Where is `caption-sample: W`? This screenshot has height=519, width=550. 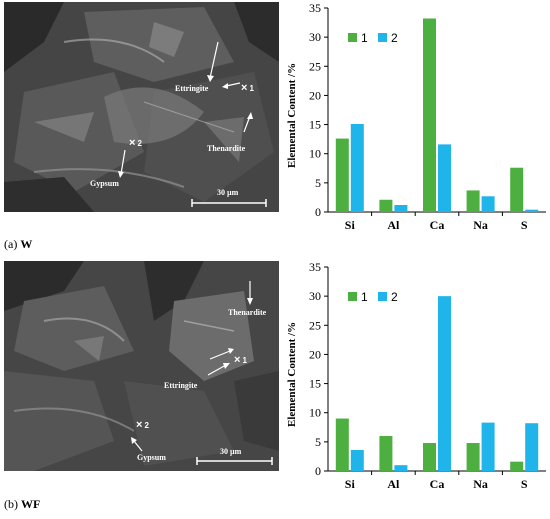 caption-sample: W is located at coordinates (26, 244).